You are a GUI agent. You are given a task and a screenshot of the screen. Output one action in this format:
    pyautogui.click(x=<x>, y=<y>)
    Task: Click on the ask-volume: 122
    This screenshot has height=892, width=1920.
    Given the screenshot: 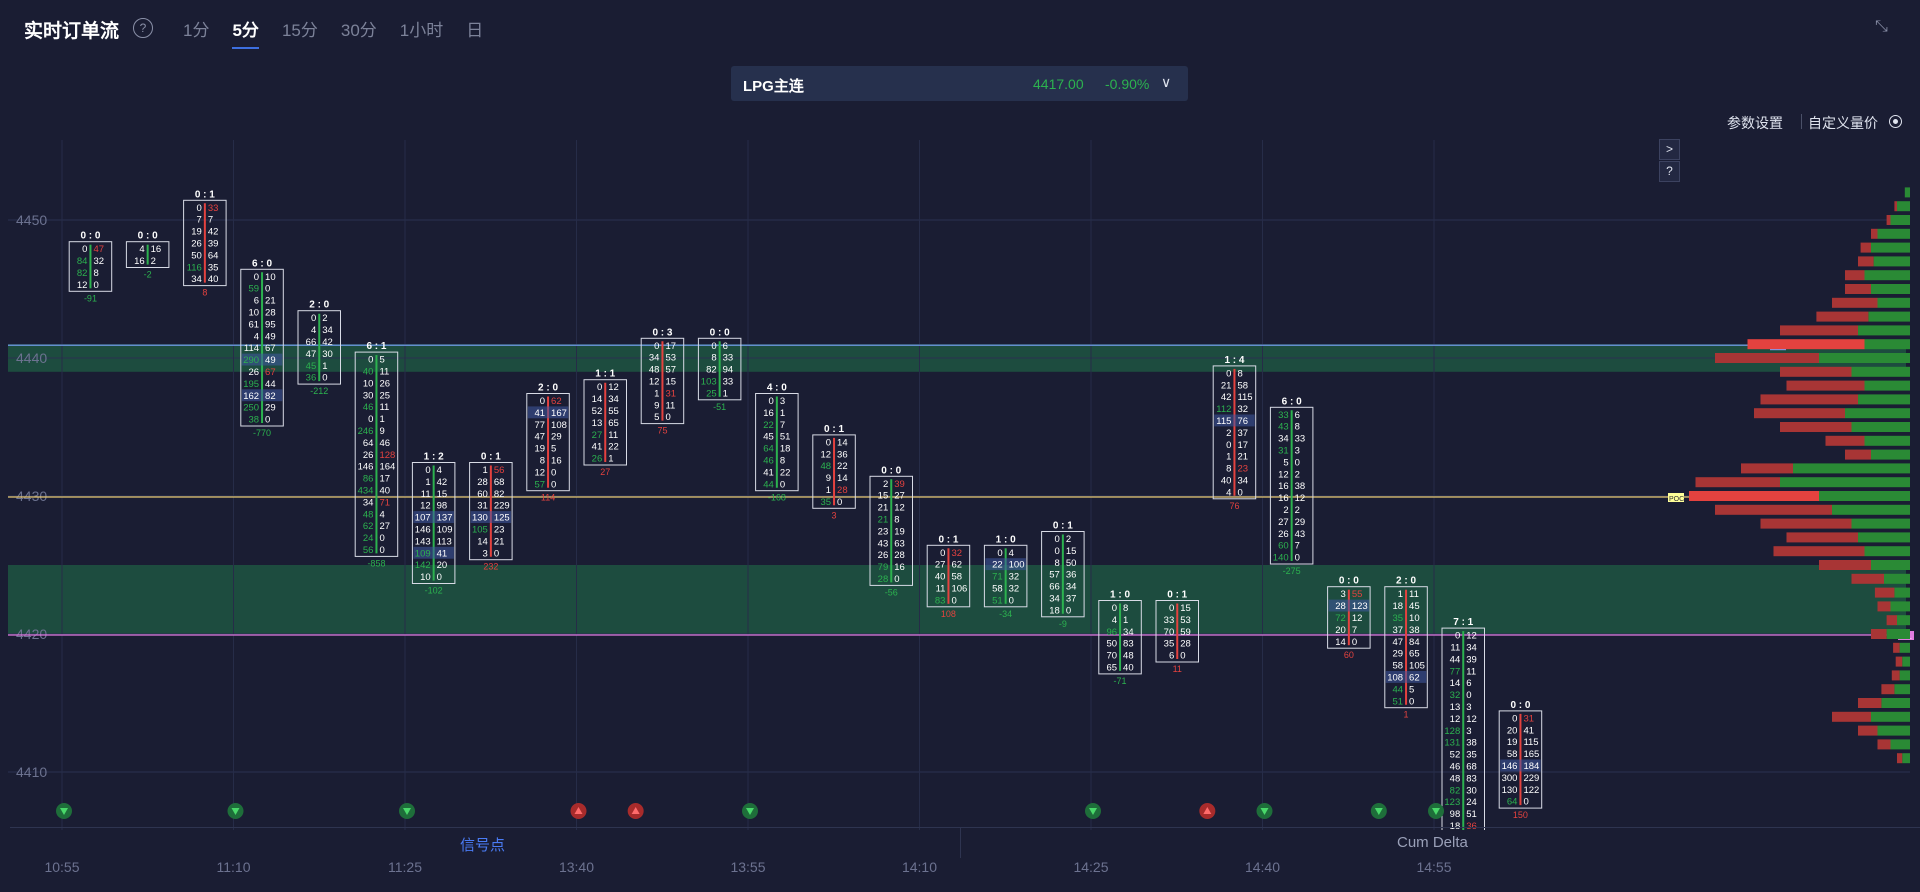 What is the action you would take?
    pyautogui.click(x=1531, y=790)
    